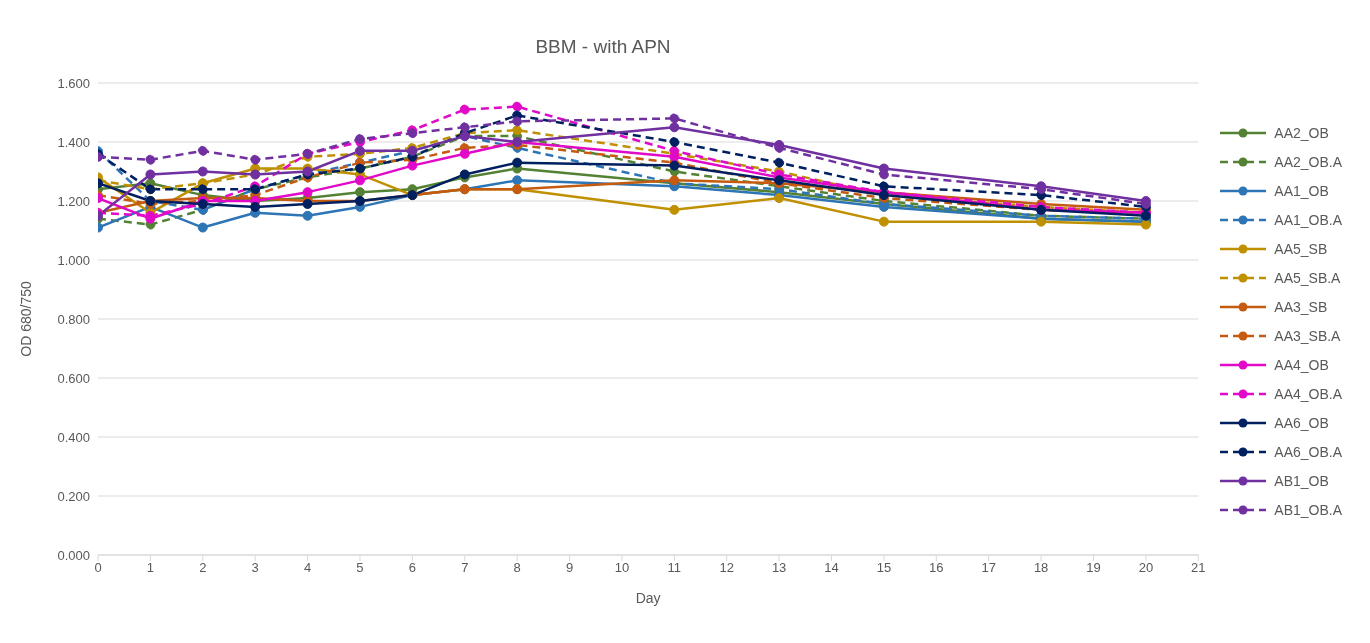 Image resolution: width=1370 pixels, height=643 pixels. What do you see at coordinates (150, 568) in the screenshot?
I see `x-tick-label: 1` at bounding box center [150, 568].